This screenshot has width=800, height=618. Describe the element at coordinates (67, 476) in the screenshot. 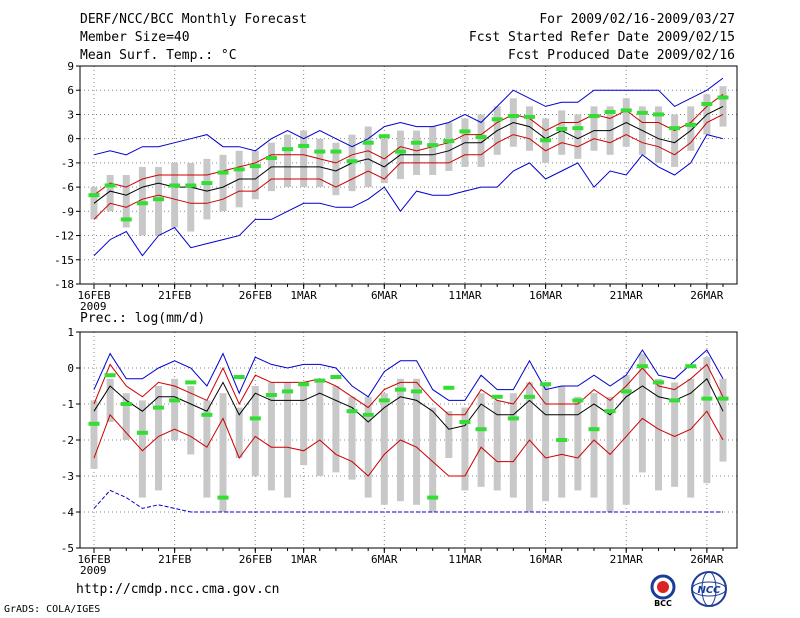

I see `y-tick-label: -3` at that location.